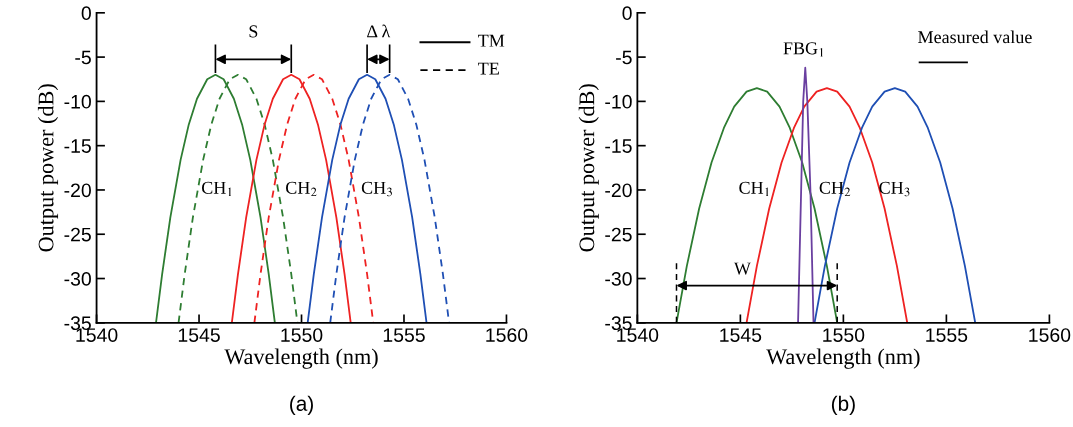 The image size is (1073, 427). I want to click on annotation: TE, so click(488, 68).